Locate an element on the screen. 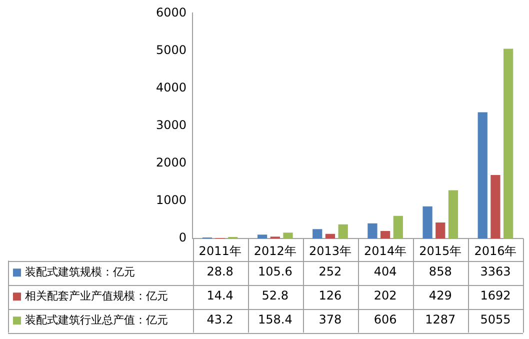 Image resolution: width=529 pixels, height=339 pixels. y-tick-label: 3000 is located at coordinates (171, 125).